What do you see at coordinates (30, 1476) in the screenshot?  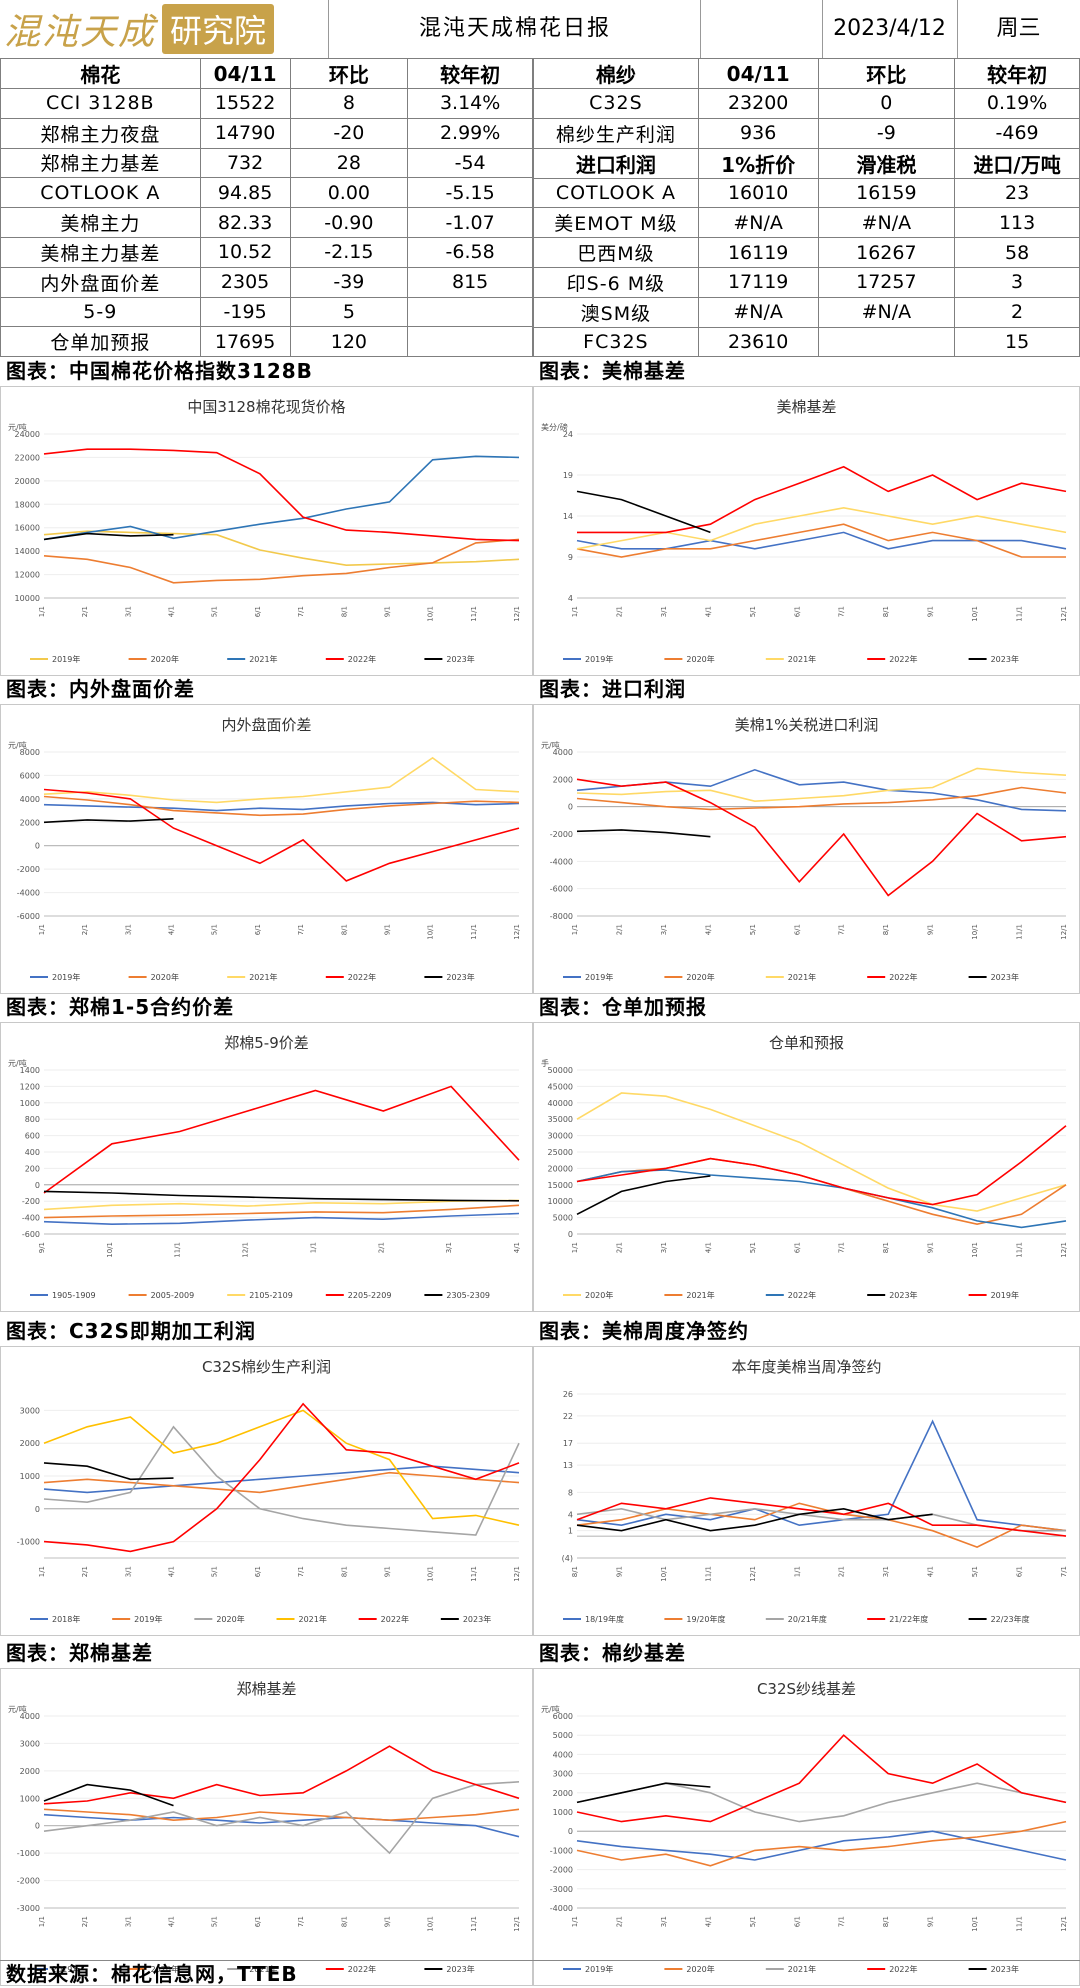 I see `y-tick-label: 1000` at bounding box center [30, 1476].